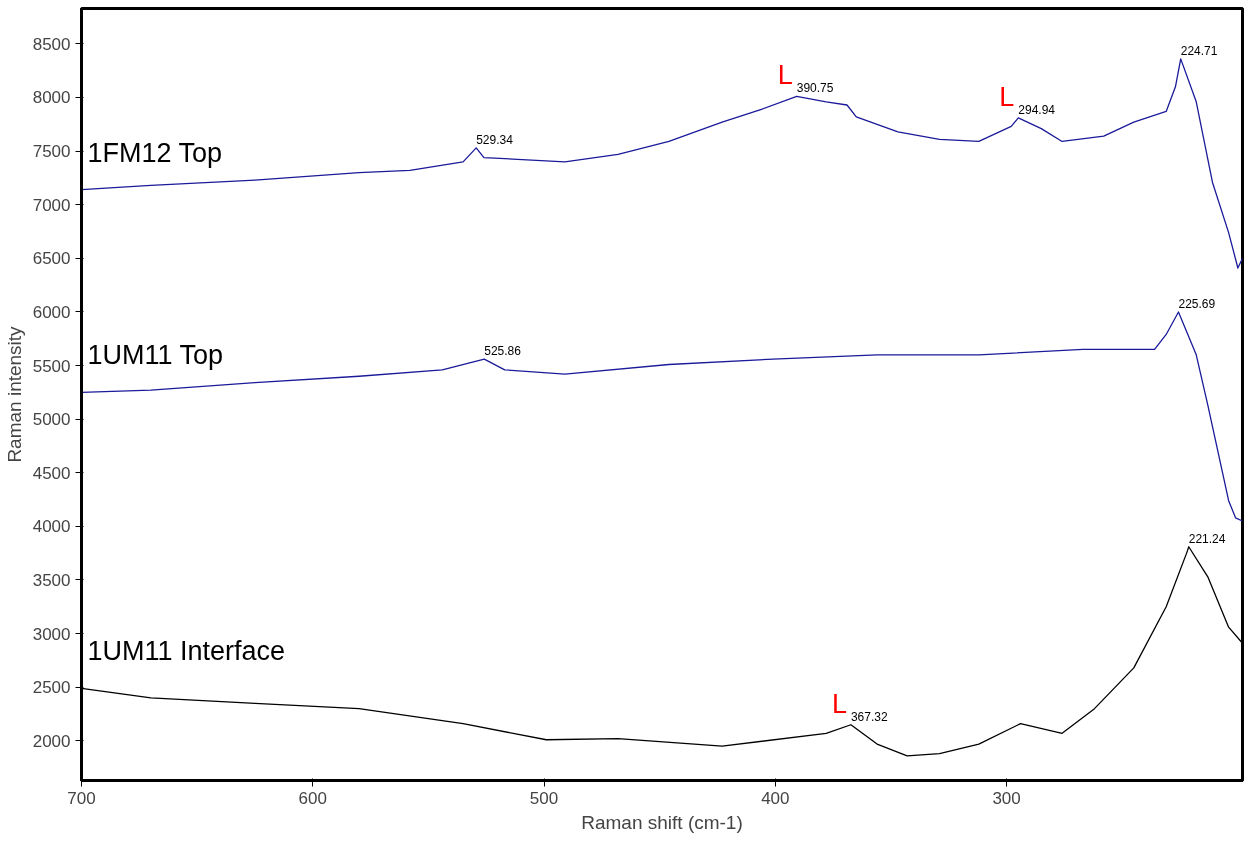  What do you see at coordinates (51, 152) in the screenshot?
I see `y-tick-label: 7500` at bounding box center [51, 152].